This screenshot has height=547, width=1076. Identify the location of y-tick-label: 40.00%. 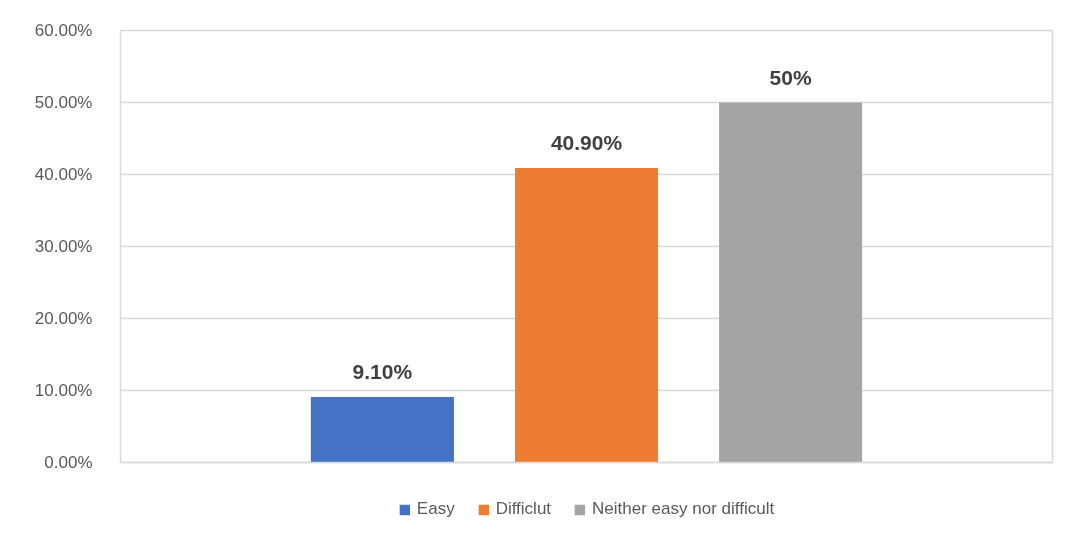
(63, 174).